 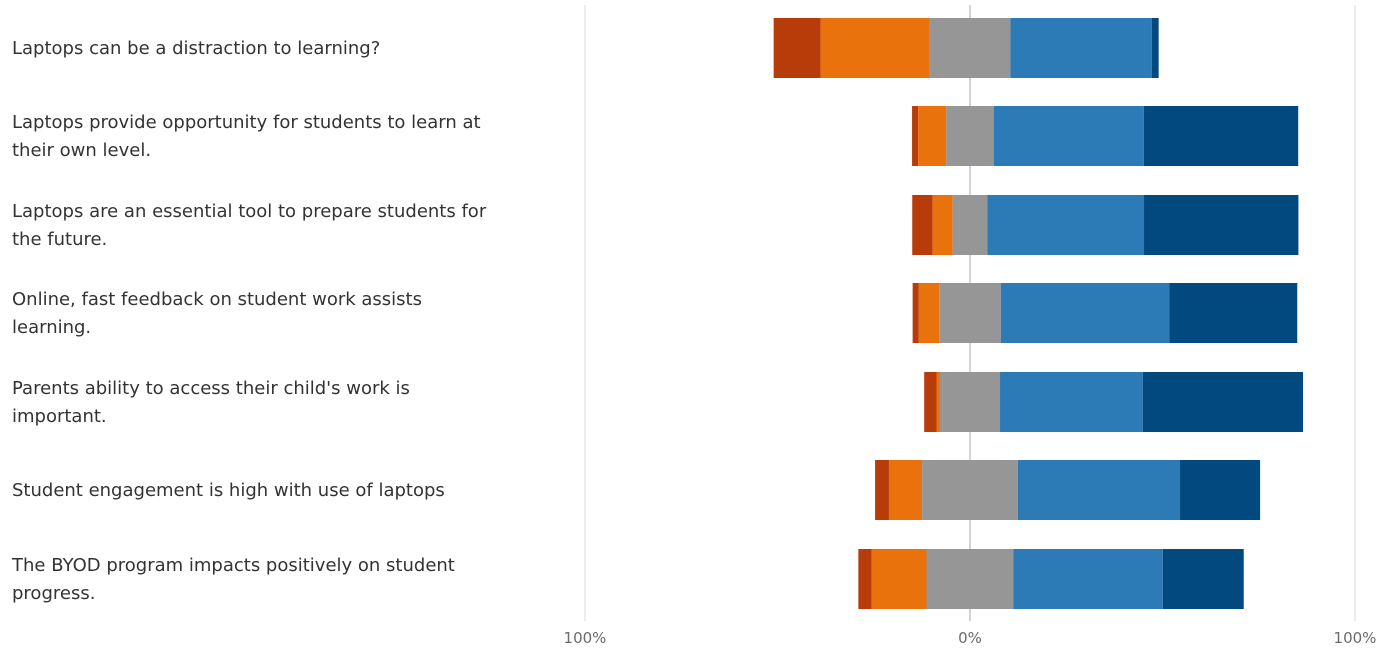 I want to click on category-label: the future., so click(x=59, y=239).